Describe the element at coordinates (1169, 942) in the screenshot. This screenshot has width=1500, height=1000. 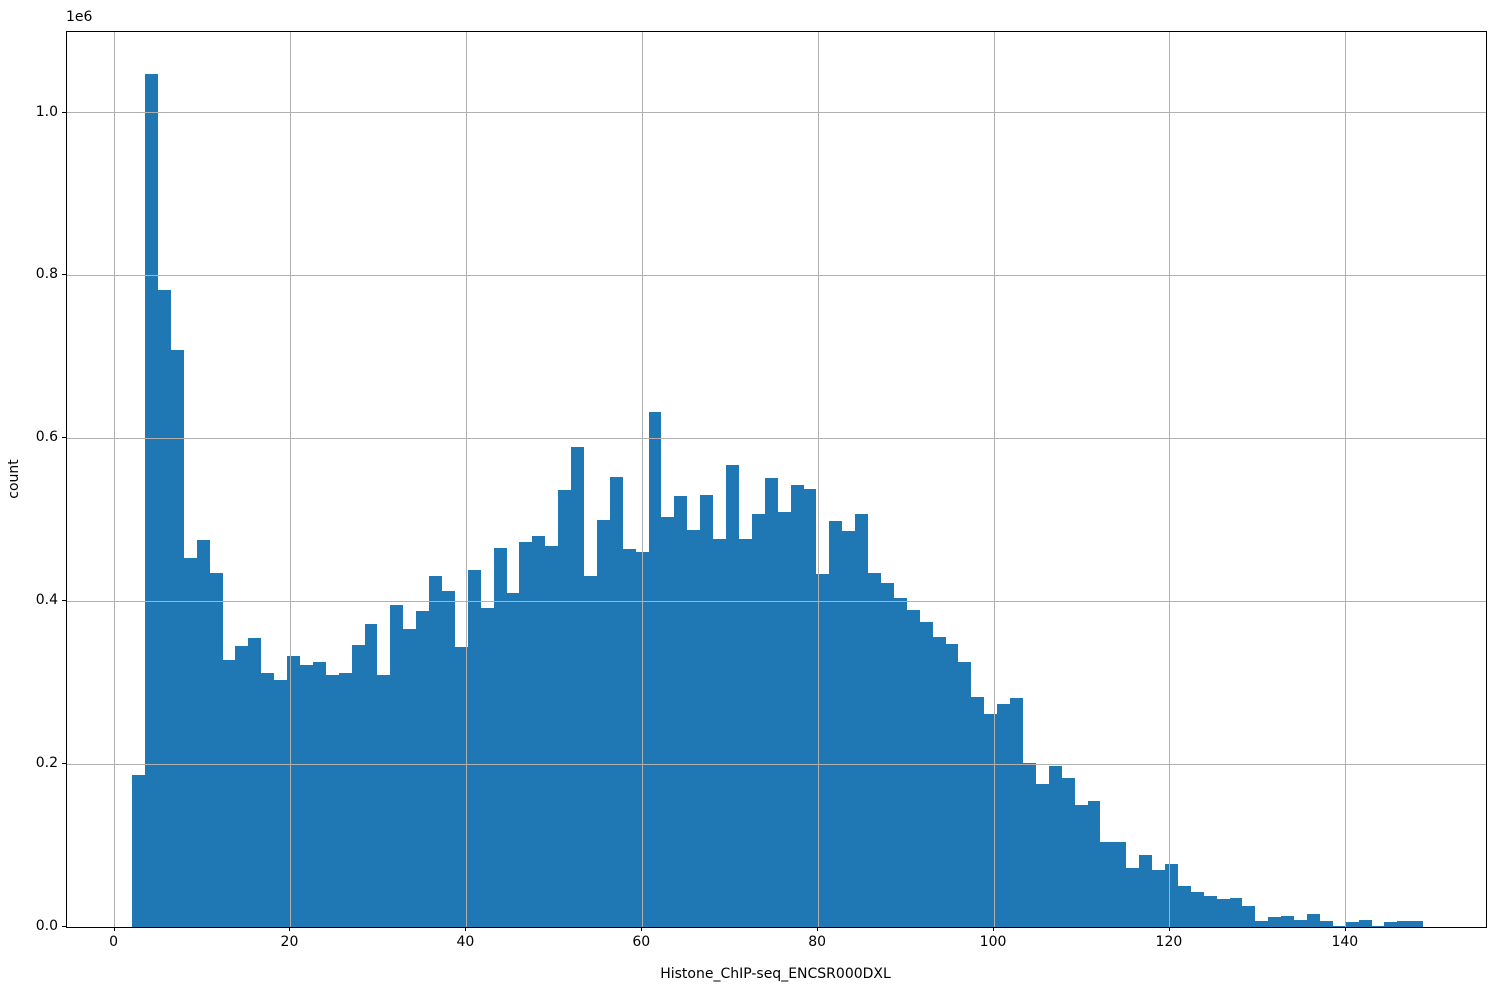
I see `x-tick-label: 120` at that location.